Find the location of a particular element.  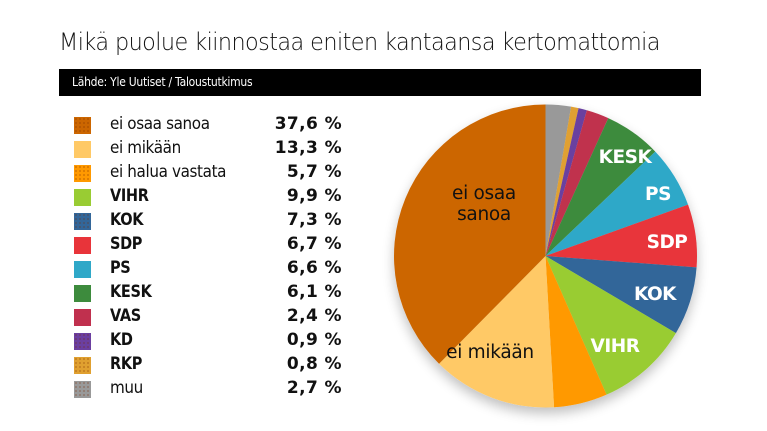

legend-value: 0,9 % is located at coordinates (314, 340).